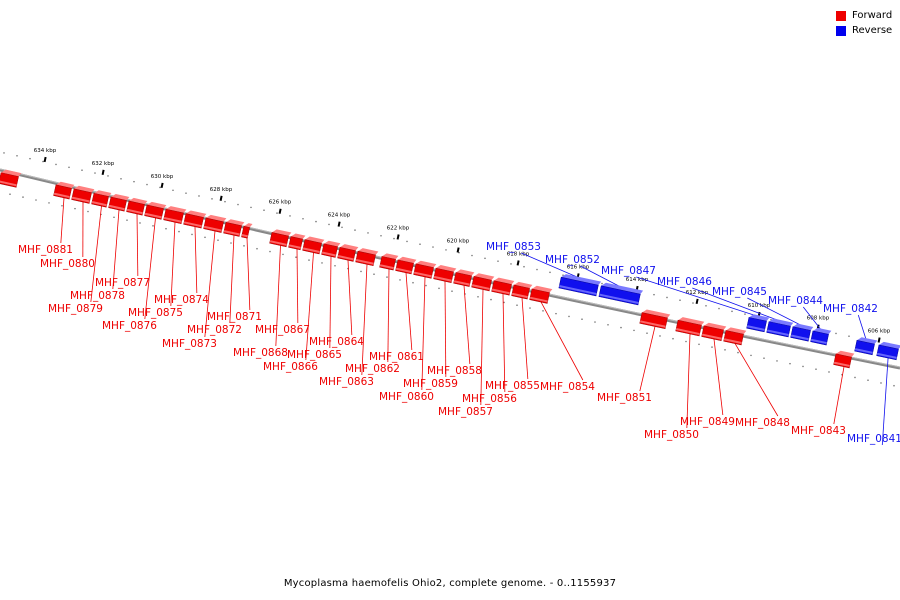  I want to click on gene-label: MHF_0874, so click(181, 300).